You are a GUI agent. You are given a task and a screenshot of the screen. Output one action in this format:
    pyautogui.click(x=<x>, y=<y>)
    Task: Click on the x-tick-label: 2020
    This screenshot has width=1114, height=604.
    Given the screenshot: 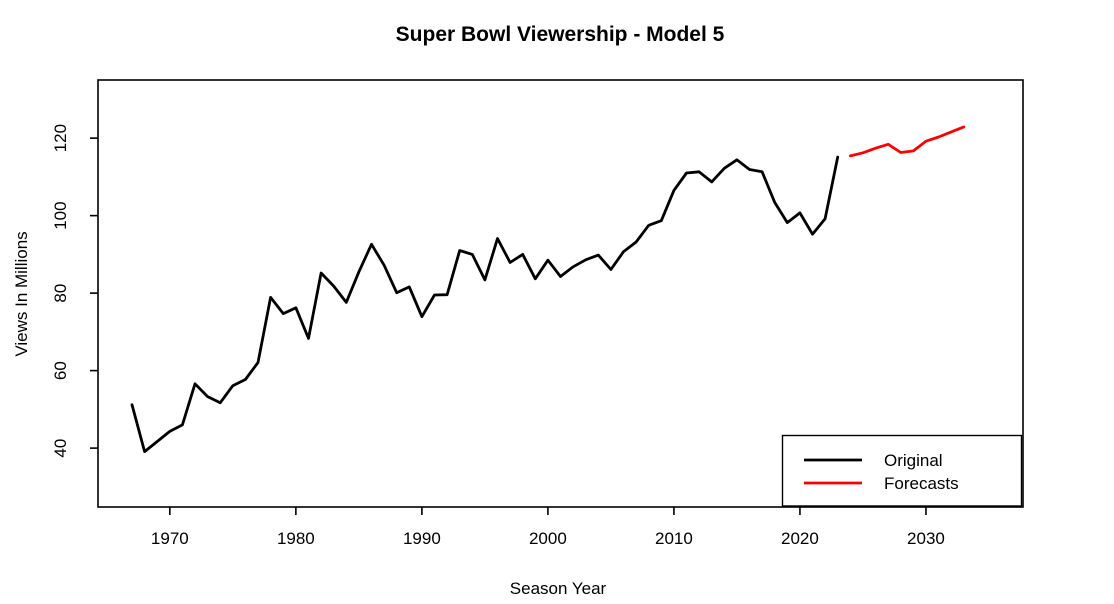 What is the action you would take?
    pyautogui.click(x=800, y=538)
    